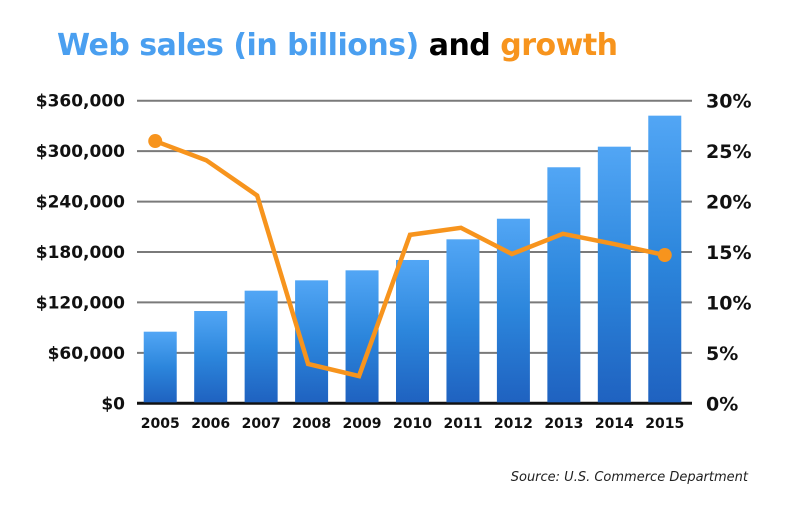  What do you see at coordinates (238, 45) in the screenshot?
I see `title-part: Web sales (in billions)` at bounding box center [238, 45].